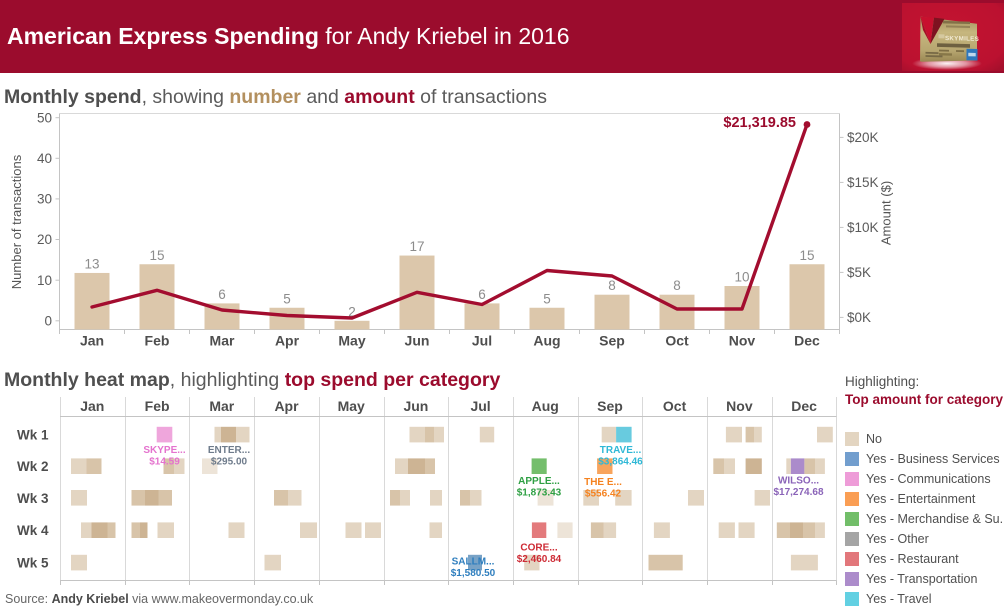 The image size is (1004, 609). Describe the element at coordinates (229, 462) in the screenshot. I see `svg-text: $295.00` at that location.